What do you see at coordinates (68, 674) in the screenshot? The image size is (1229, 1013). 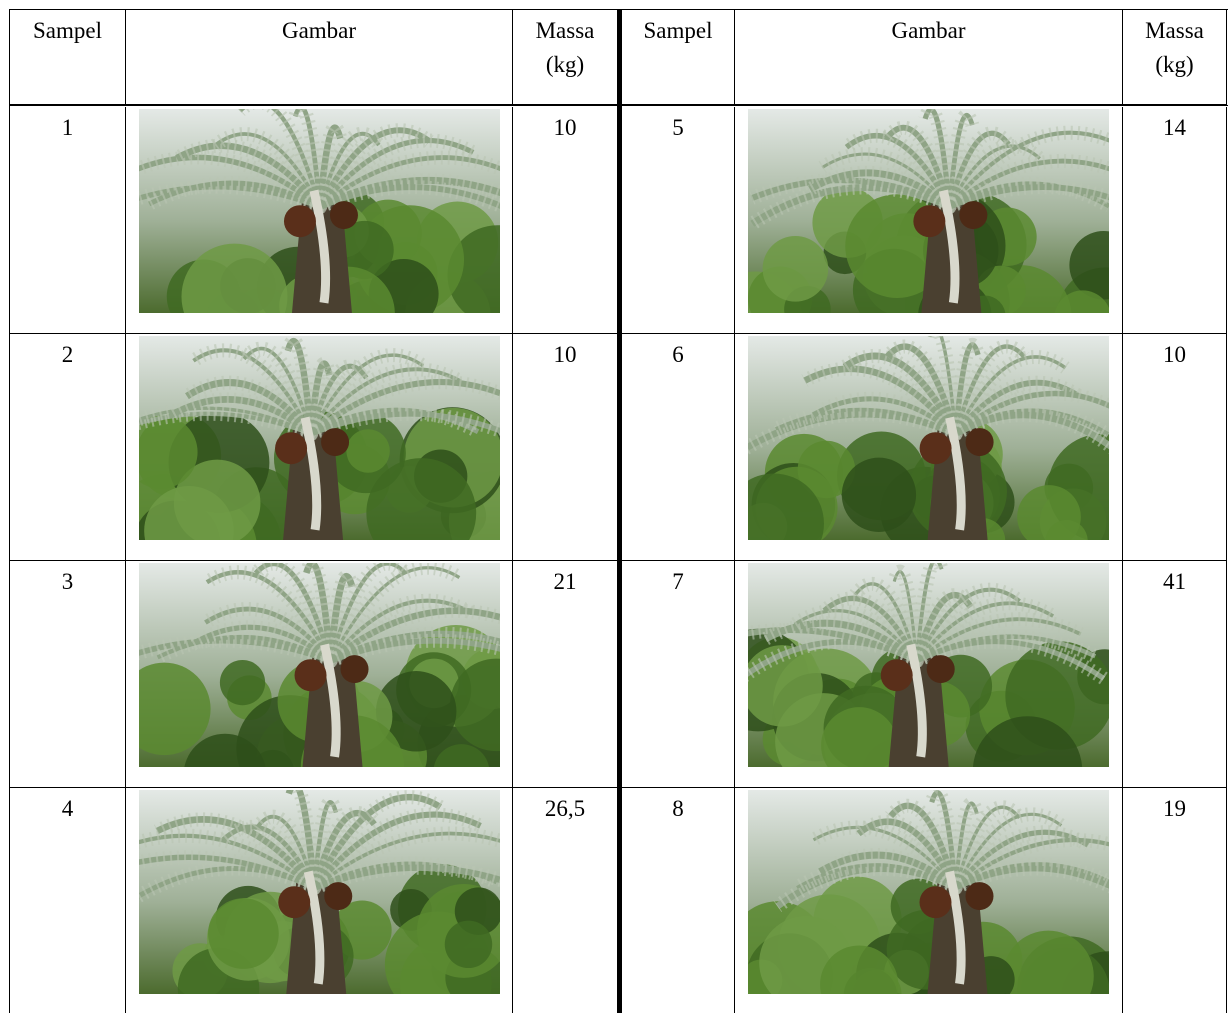 I see `sample-cell: 3` at bounding box center [68, 674].